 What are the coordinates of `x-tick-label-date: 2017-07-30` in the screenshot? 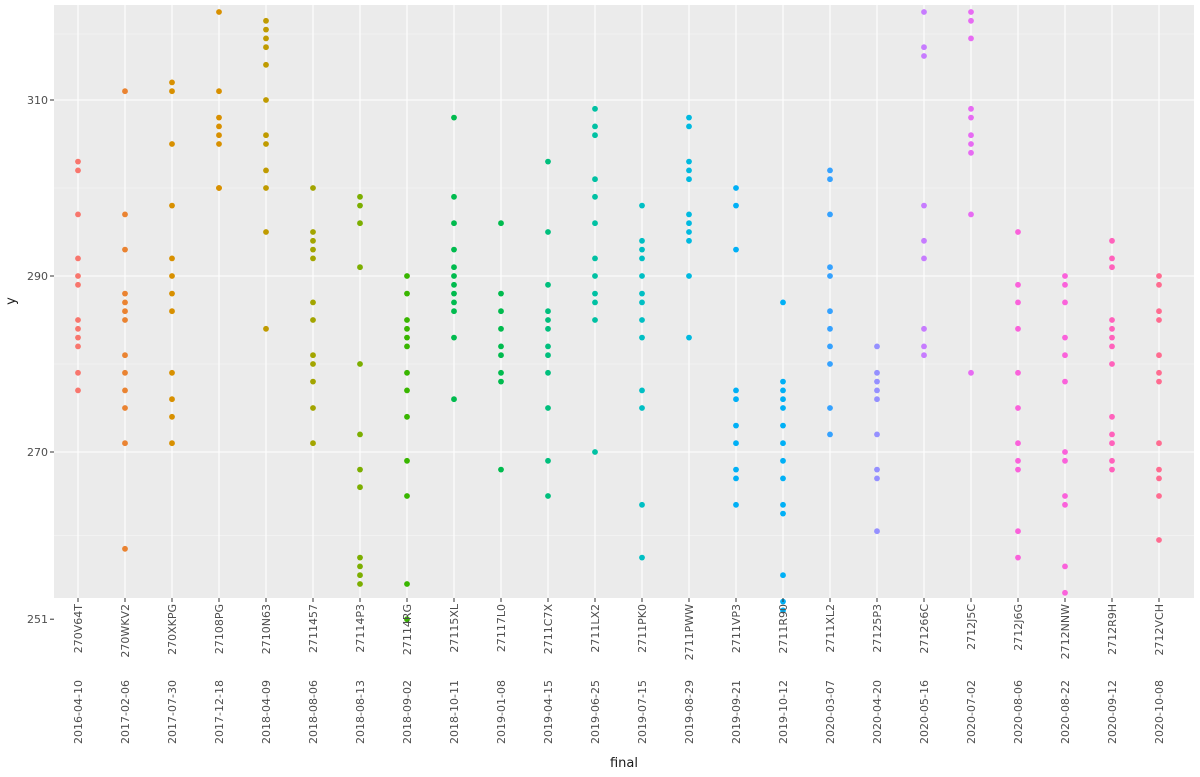 It's located at (172, 712).